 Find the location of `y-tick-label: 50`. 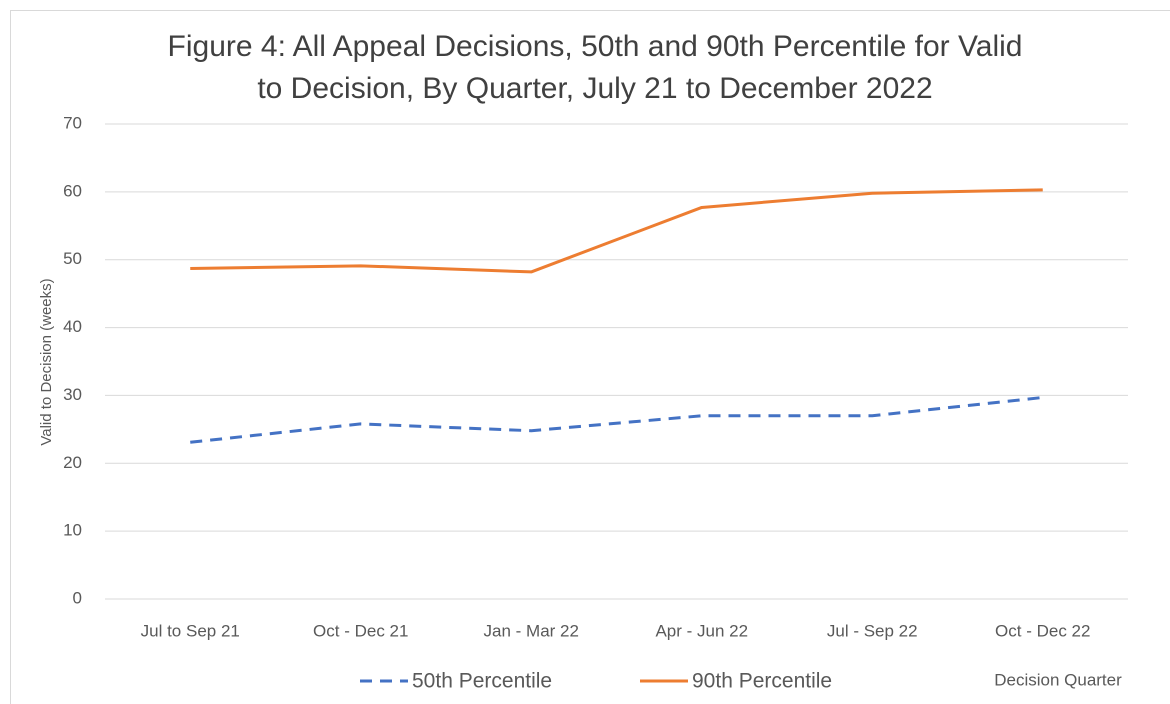

y-tick-label: 50 is located at coordinates (72, 258).